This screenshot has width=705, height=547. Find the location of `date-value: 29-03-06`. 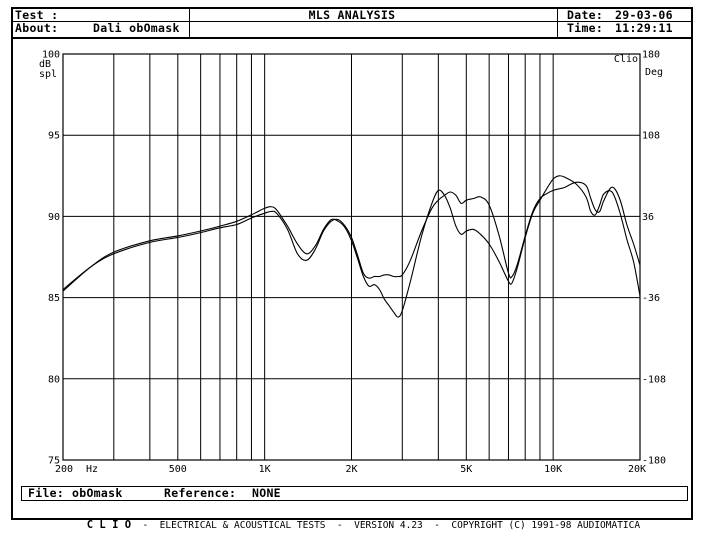

date-value: 29-03-06 is located at coordinates (644, 15).